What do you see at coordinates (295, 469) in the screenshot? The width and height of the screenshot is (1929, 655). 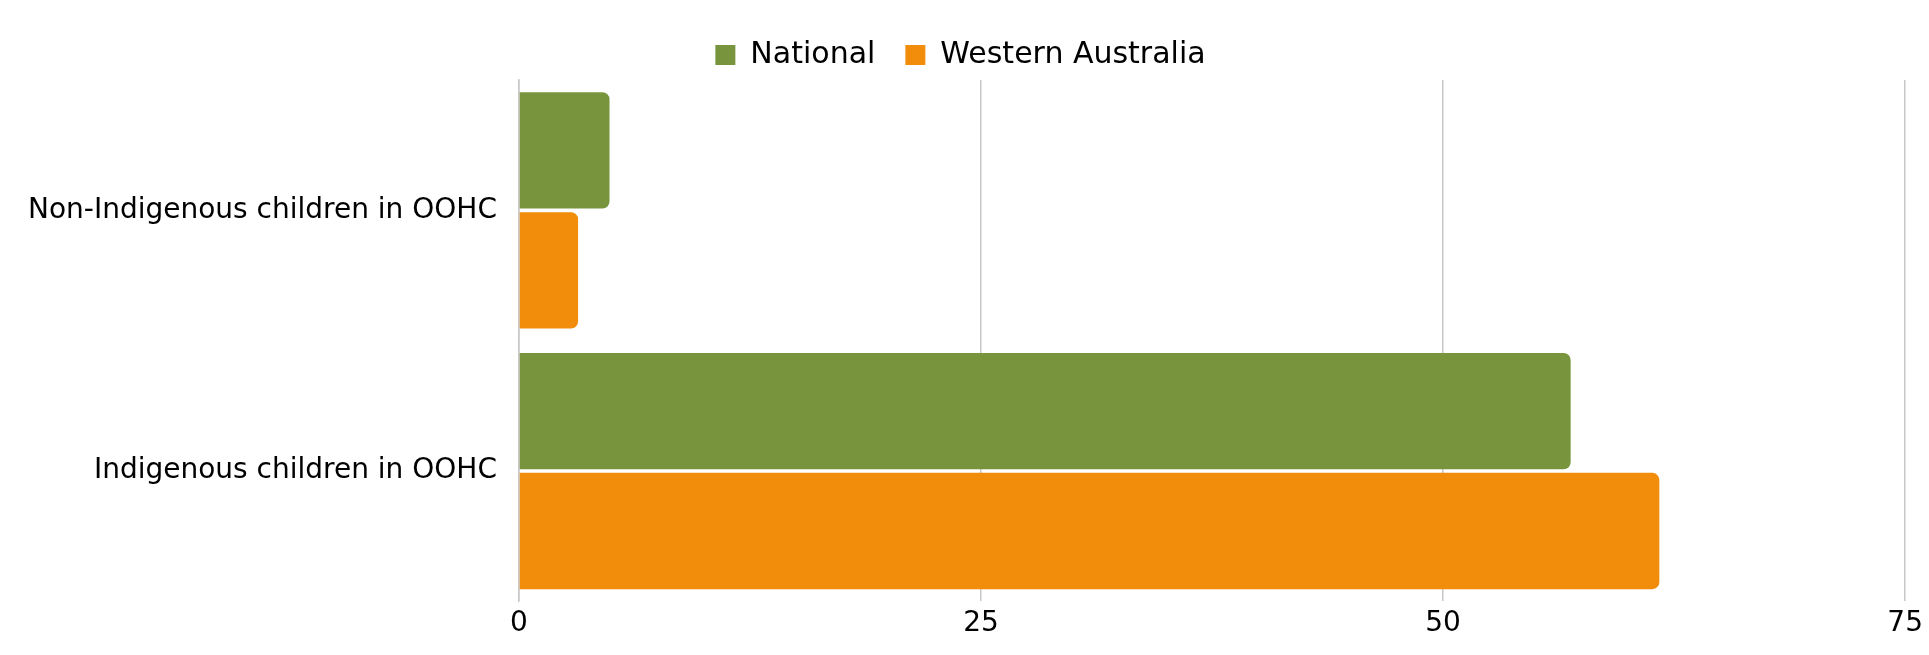 I see `y-tick-label: Indigenous children in OOHC` at bounding box center [295, 469].